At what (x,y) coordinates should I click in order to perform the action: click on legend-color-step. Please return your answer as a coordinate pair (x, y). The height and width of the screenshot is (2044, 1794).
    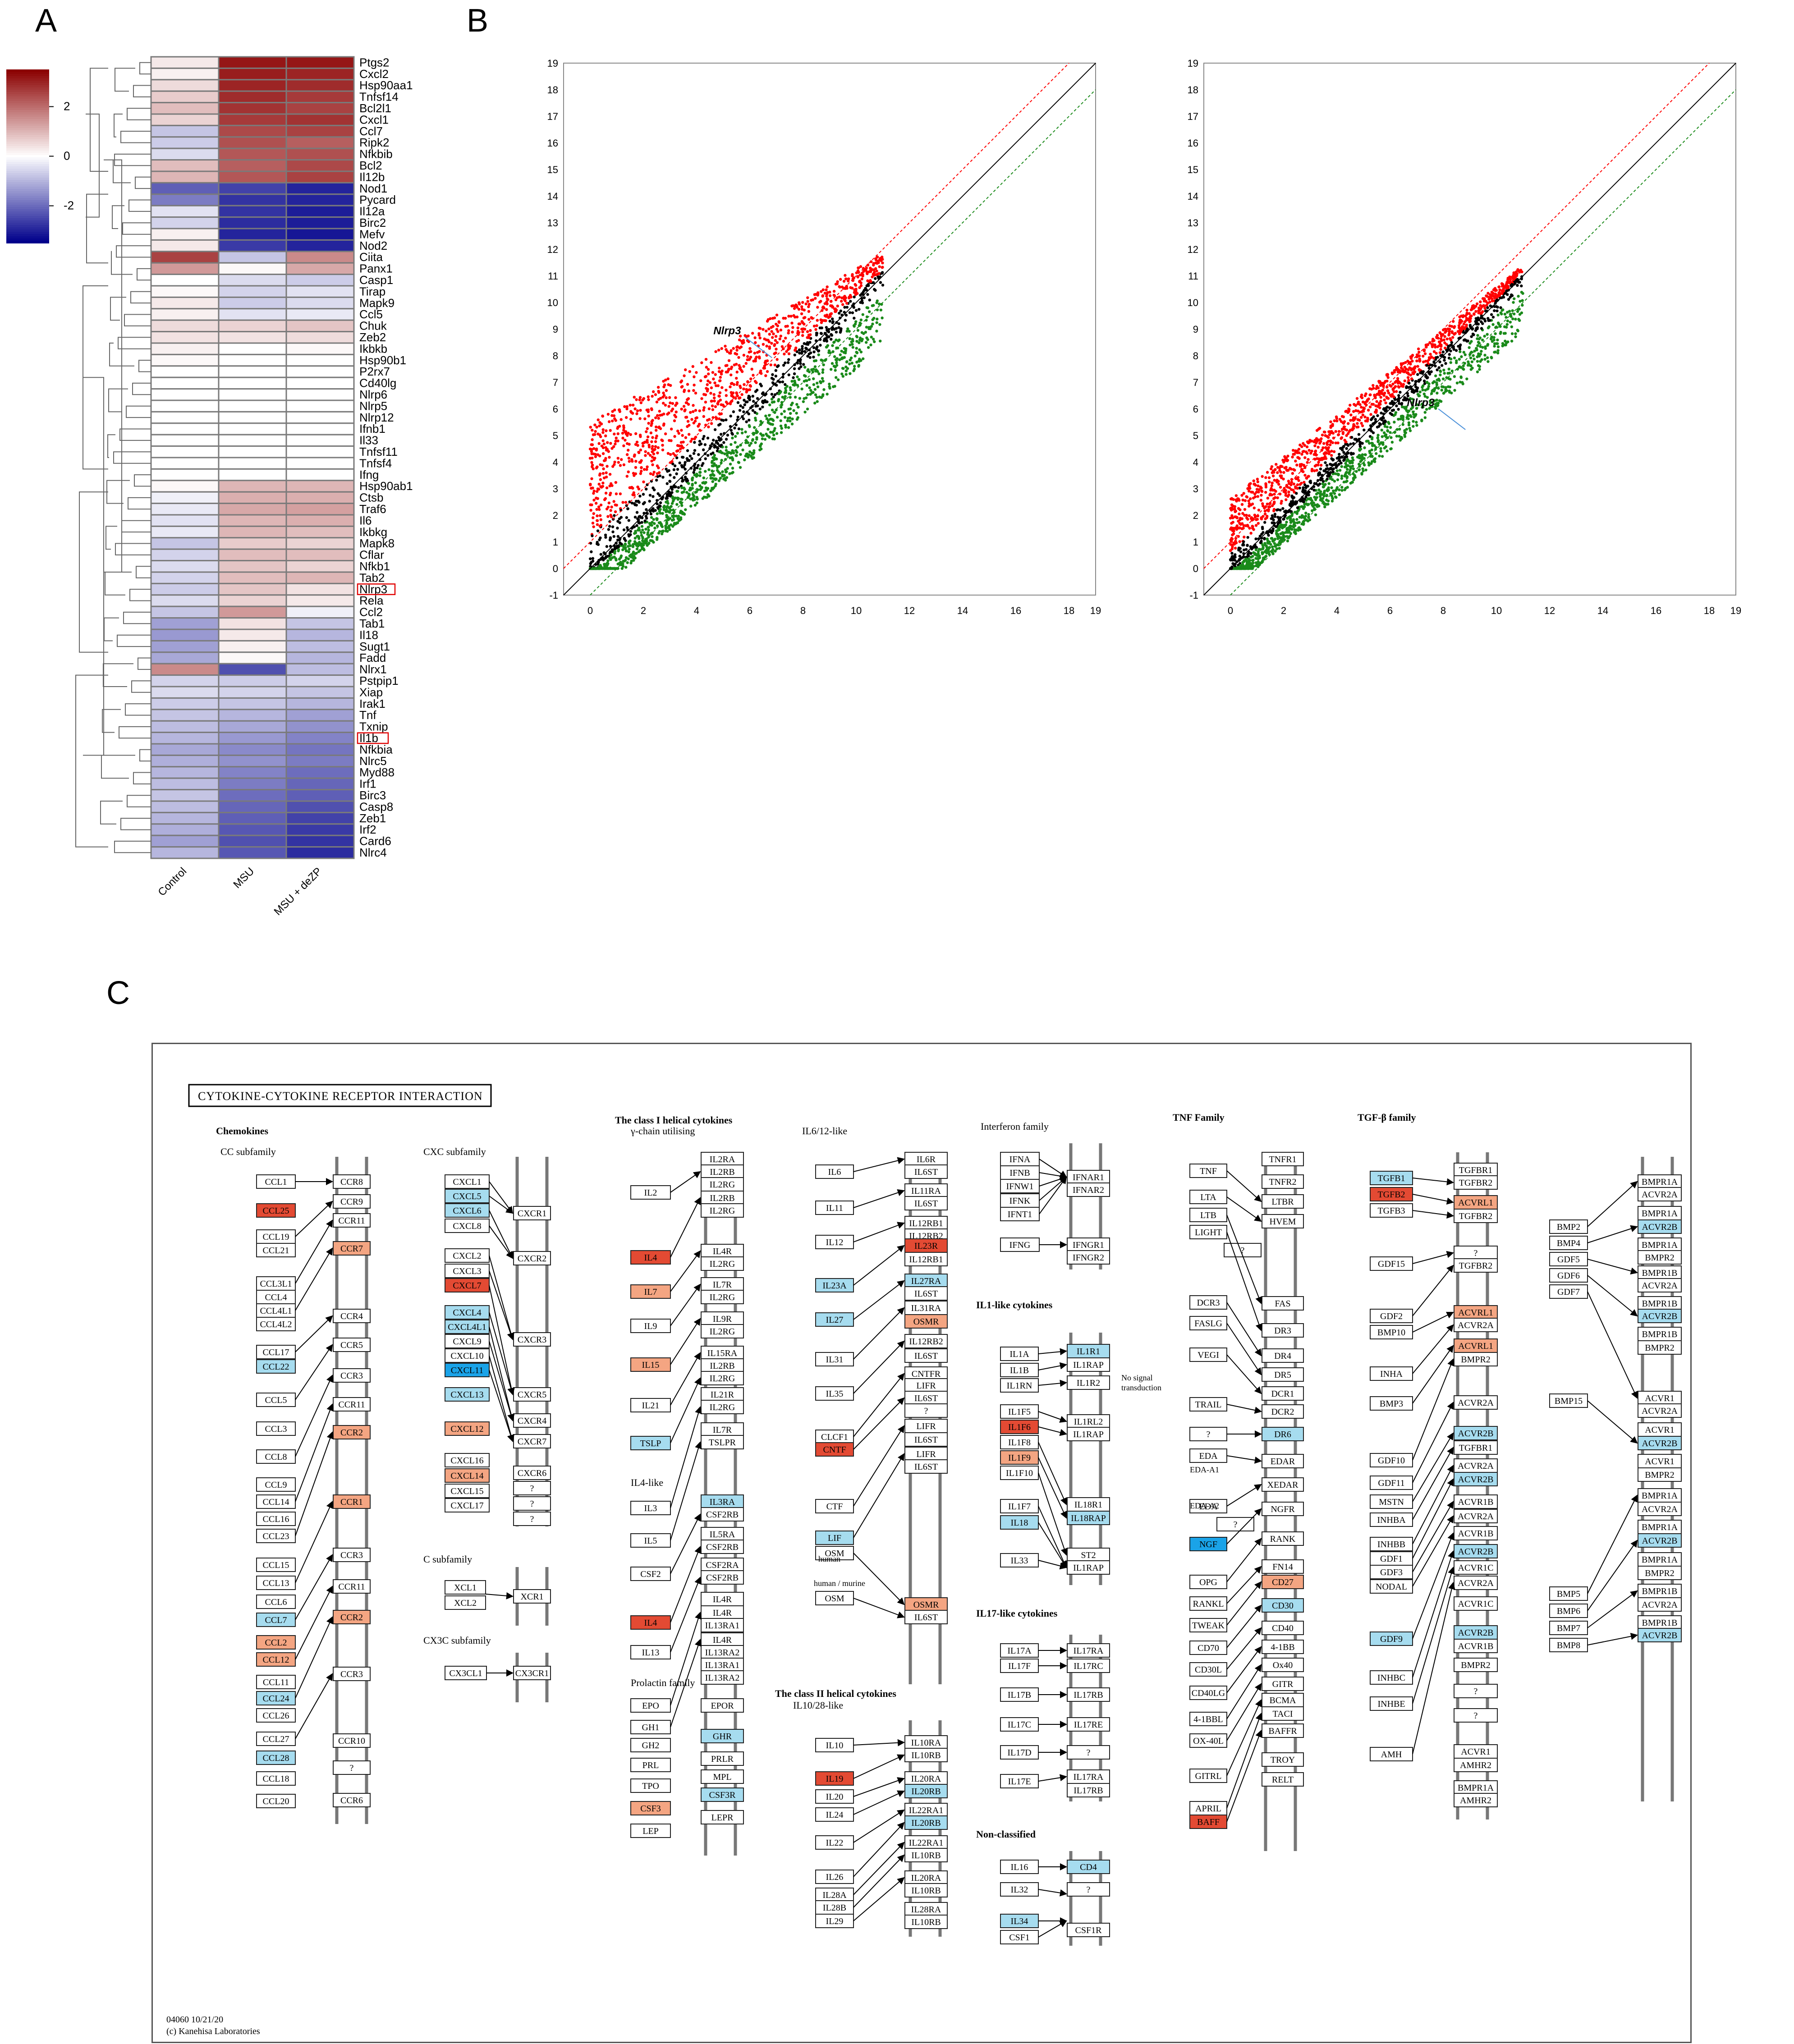
    Looking at the image, I should click on (27, 242).